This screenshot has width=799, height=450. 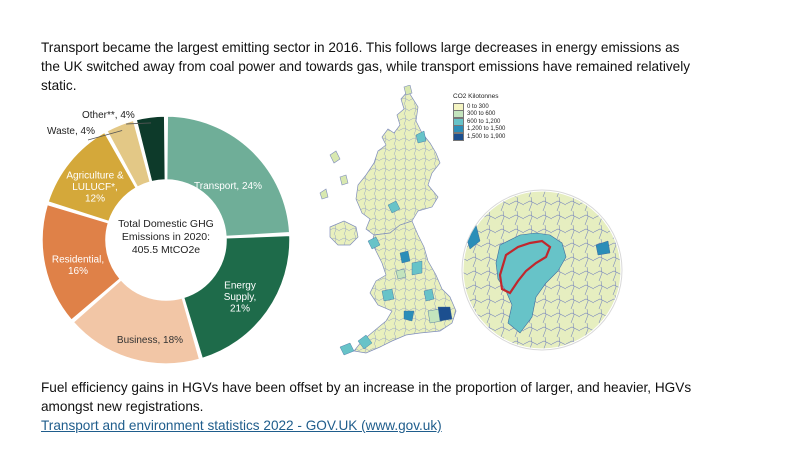 I want to click on legend-item: 1,500 to 1,900, so click(x=479, y=136).